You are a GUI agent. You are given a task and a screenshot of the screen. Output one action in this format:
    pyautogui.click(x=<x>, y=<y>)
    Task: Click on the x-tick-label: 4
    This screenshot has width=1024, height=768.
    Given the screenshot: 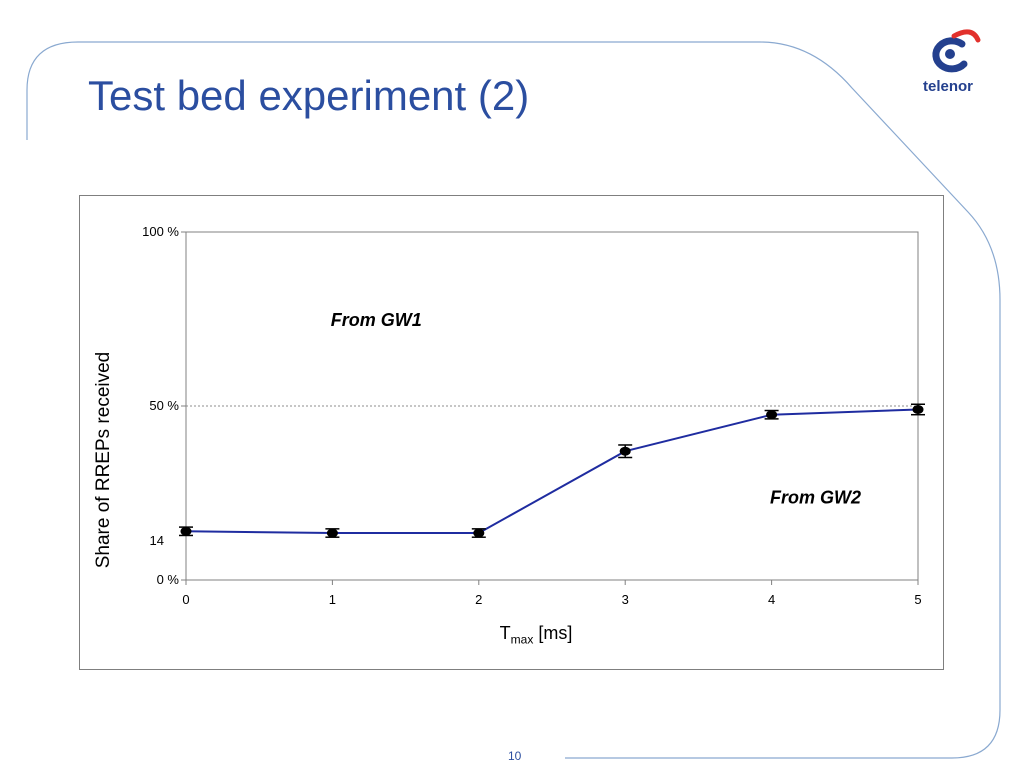 What is the action you would take?
    pyautogui.click(x=771, y=599)
    